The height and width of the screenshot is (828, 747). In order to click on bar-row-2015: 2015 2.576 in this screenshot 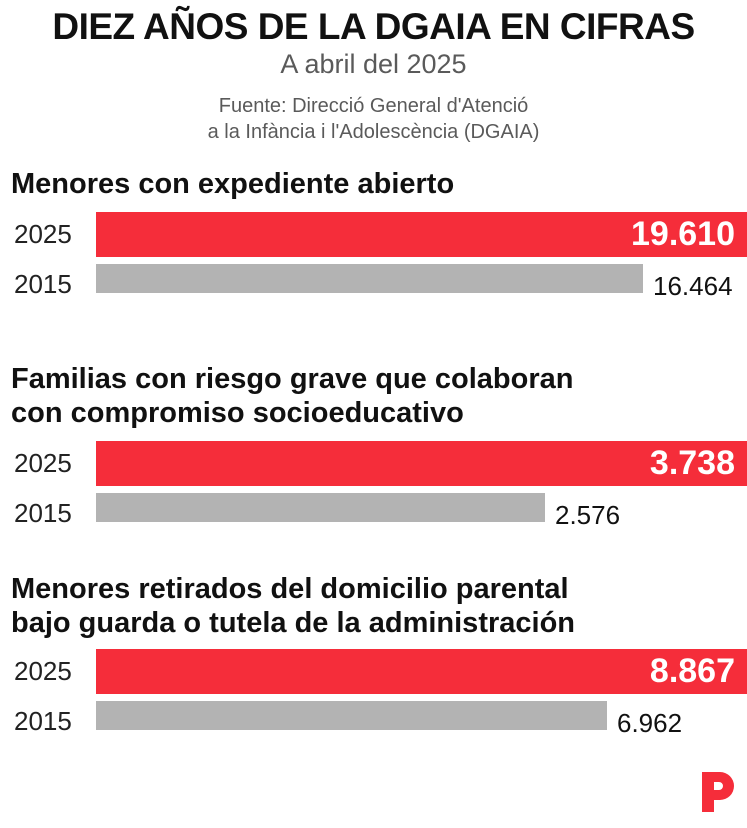, I will do `click(373, 513)`.